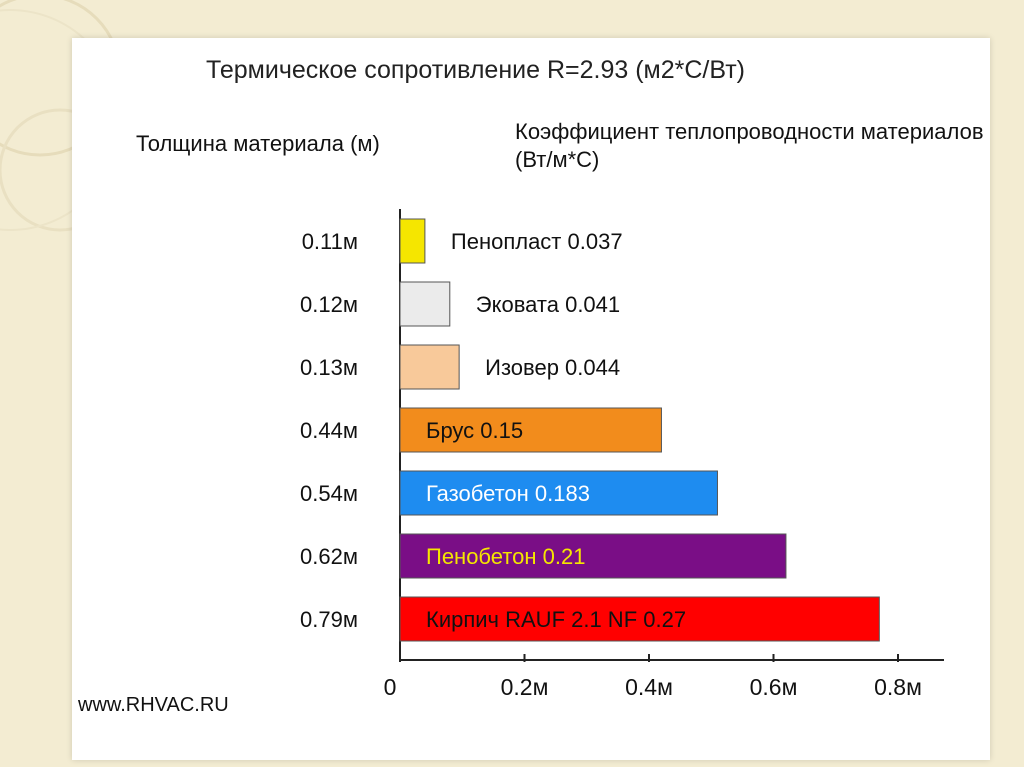  I want to click on x-tick-label: 0, so click(390, 687).